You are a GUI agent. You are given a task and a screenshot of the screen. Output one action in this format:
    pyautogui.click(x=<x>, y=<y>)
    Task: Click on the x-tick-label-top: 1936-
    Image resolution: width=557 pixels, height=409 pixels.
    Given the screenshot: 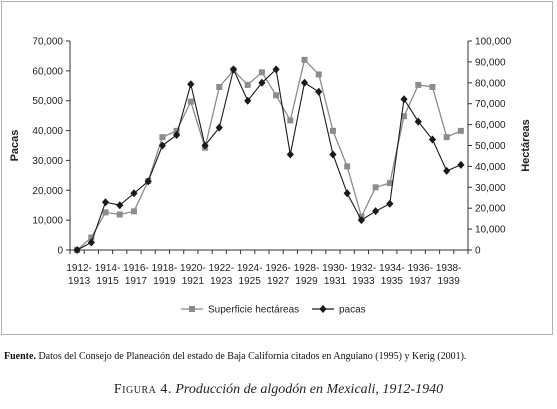 What is the action you would take?
    pyautogui.click(x=420, y=268)
    